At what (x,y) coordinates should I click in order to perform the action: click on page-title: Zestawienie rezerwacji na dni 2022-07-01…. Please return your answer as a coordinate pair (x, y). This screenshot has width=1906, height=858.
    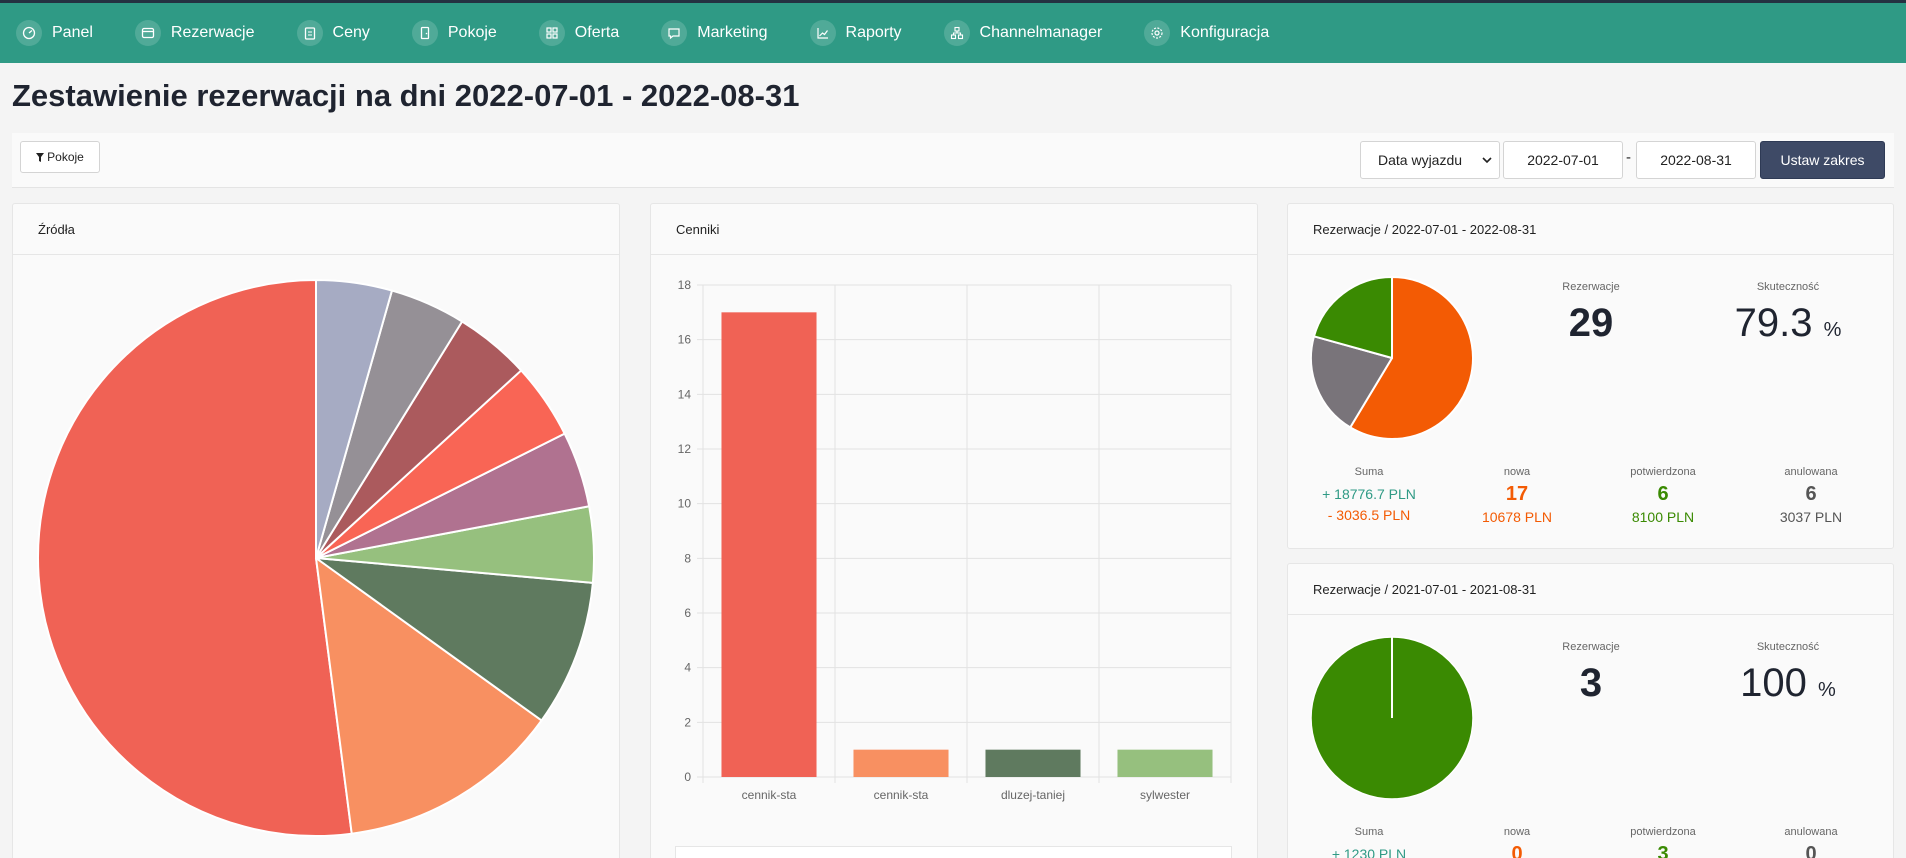
    Looking at the image, I should click on (406, 95).